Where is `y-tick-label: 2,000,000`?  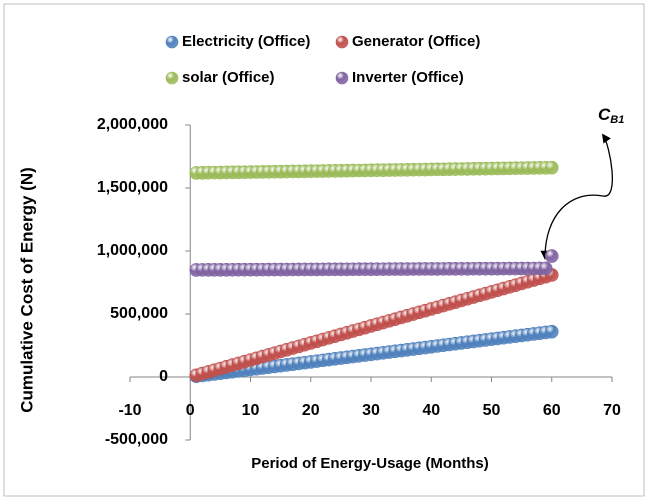 y-tick-label: 2,000,000 is located at coordinates (132, 124).